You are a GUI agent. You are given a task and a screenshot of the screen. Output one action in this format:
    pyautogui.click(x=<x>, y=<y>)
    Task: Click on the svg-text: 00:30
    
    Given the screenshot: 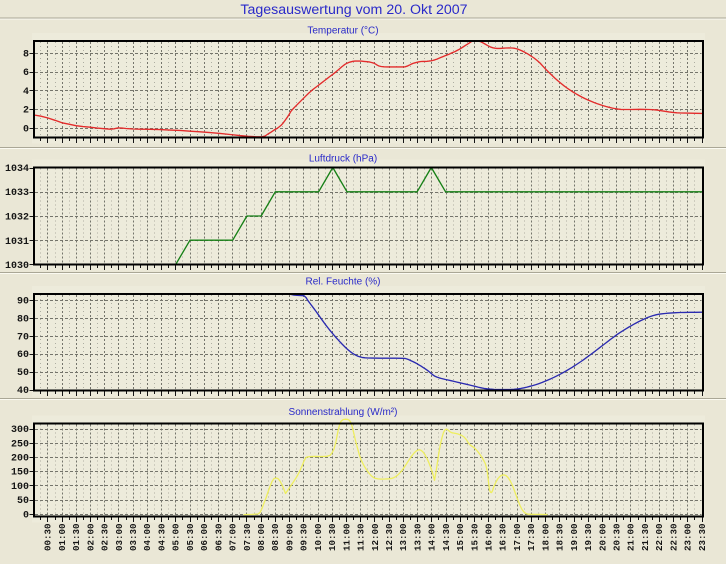 What is the action you would take?
    pyautogui.click(x=48, y=537)
    